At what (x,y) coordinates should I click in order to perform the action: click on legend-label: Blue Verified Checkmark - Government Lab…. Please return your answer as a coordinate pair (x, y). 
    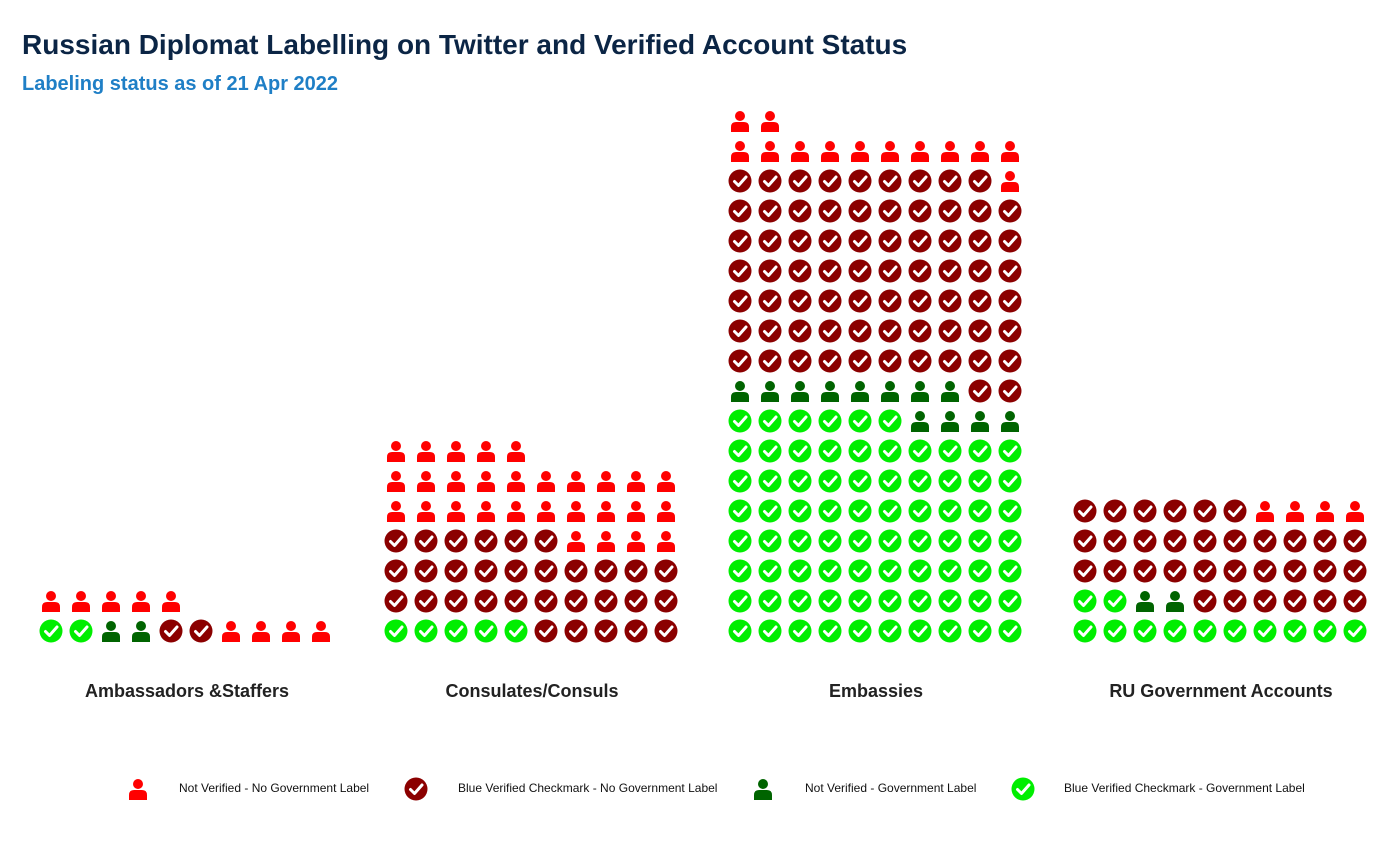
    Looking at the image, I should click on (1184, 788).